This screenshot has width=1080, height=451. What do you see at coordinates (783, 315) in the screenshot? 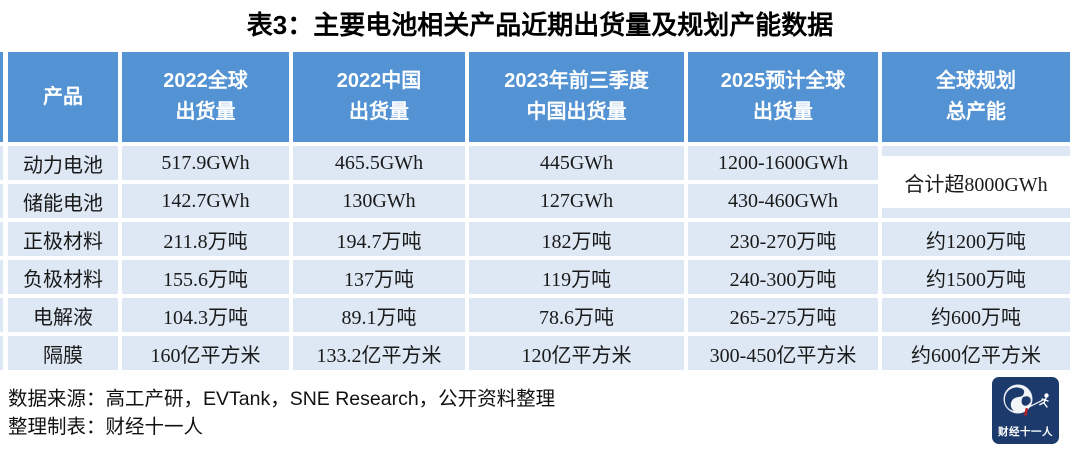
I see `cell-value: 265-275万吨` at bounding box center [783, 315].